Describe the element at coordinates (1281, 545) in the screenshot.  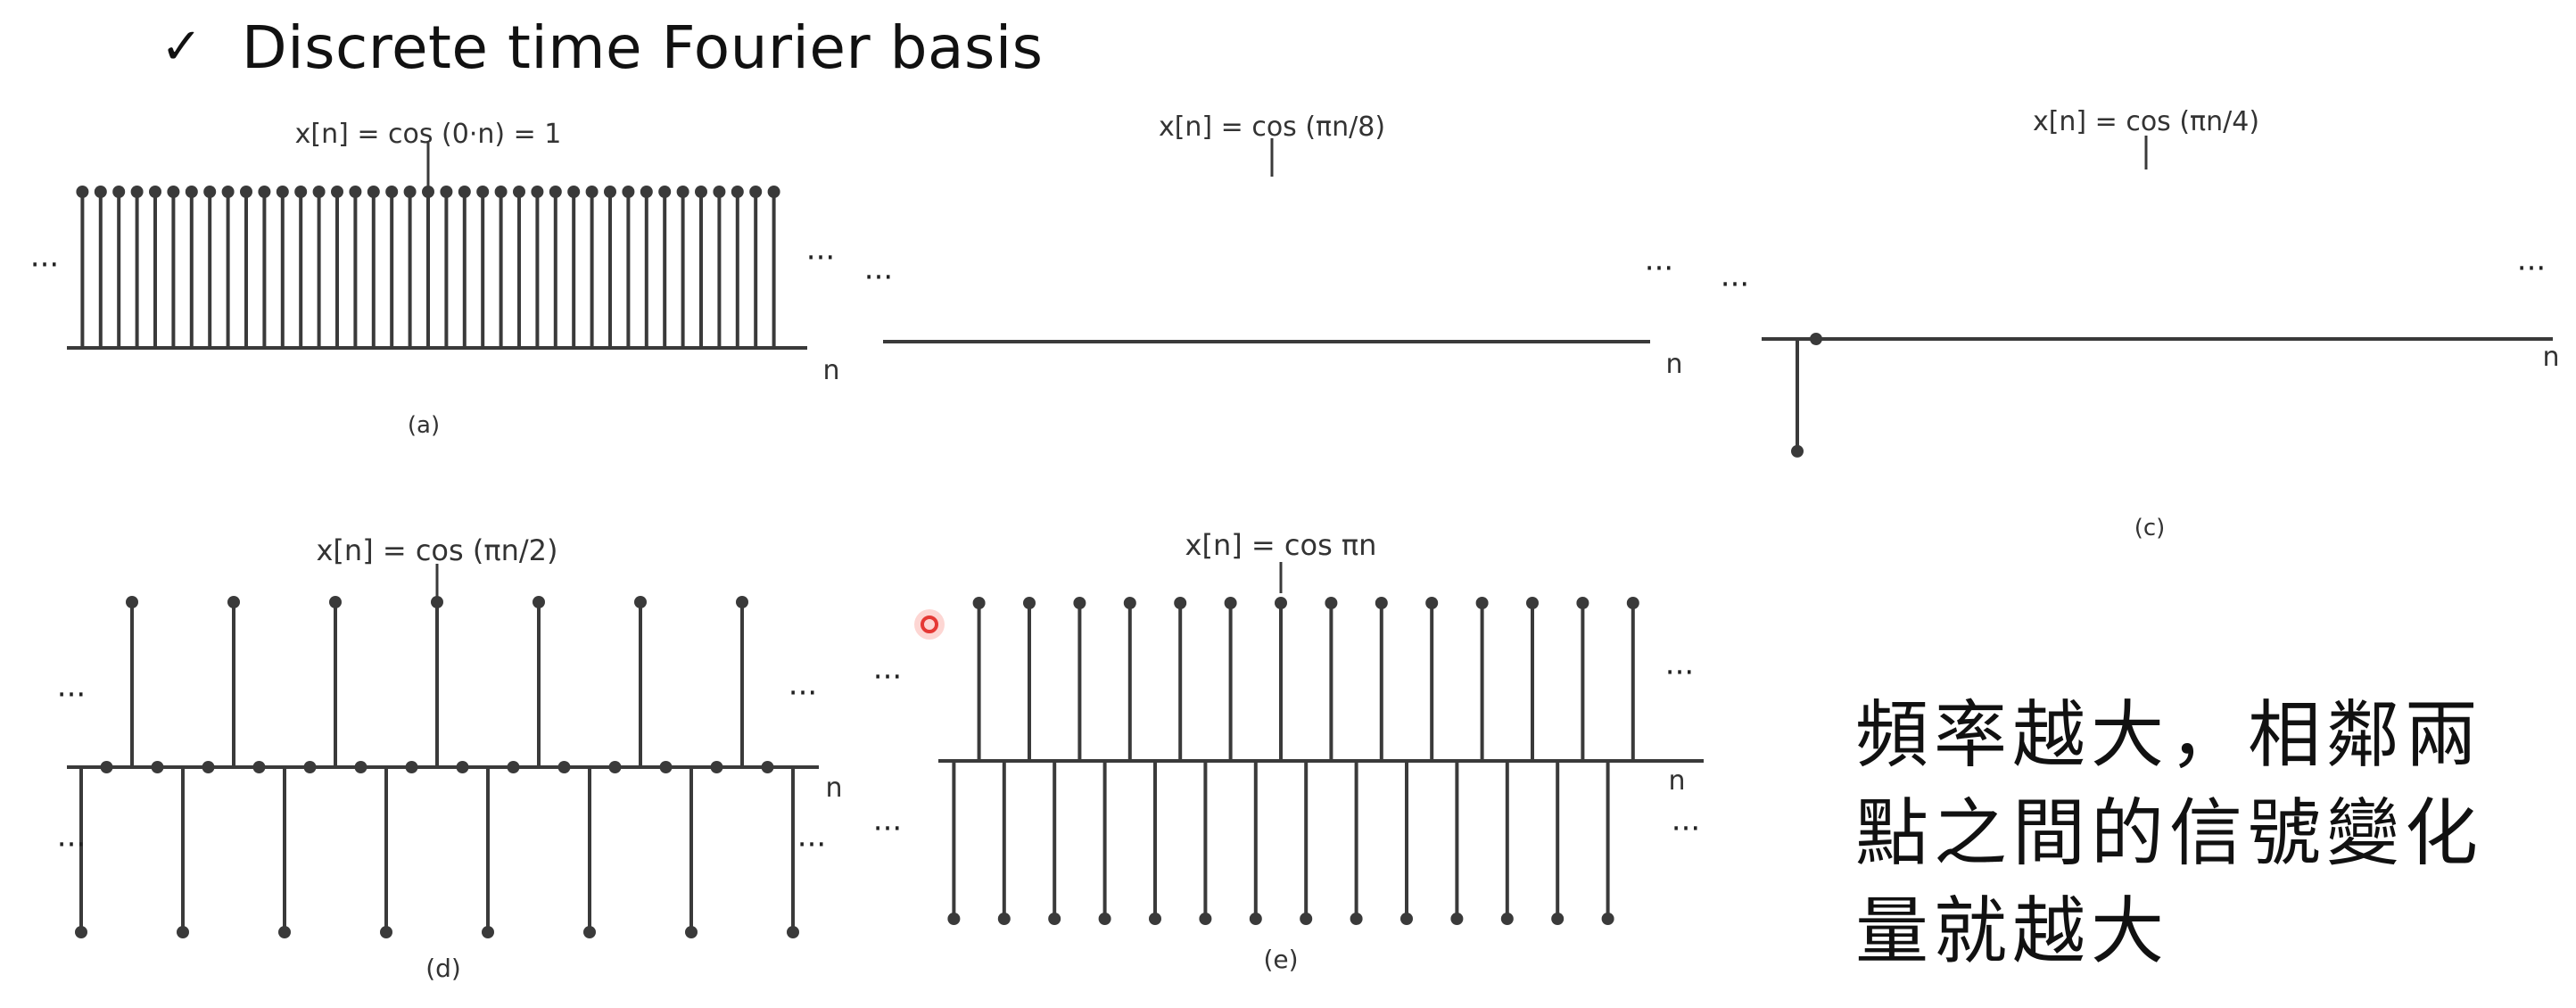
I see `panel-e-formula: x[n] = cos πn` at that location.